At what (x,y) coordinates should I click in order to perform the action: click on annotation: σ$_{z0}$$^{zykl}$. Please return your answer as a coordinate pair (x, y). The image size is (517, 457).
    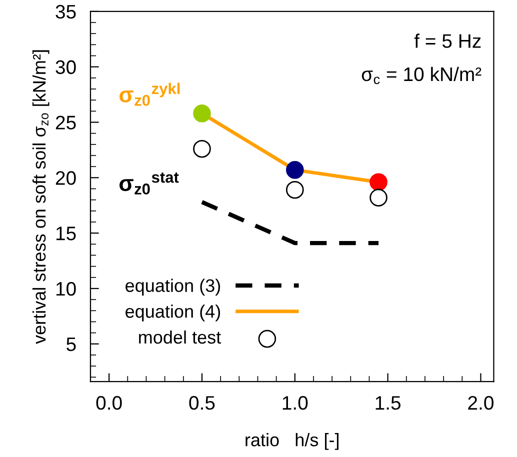
    Looking at the image, I should click on (150, 94).